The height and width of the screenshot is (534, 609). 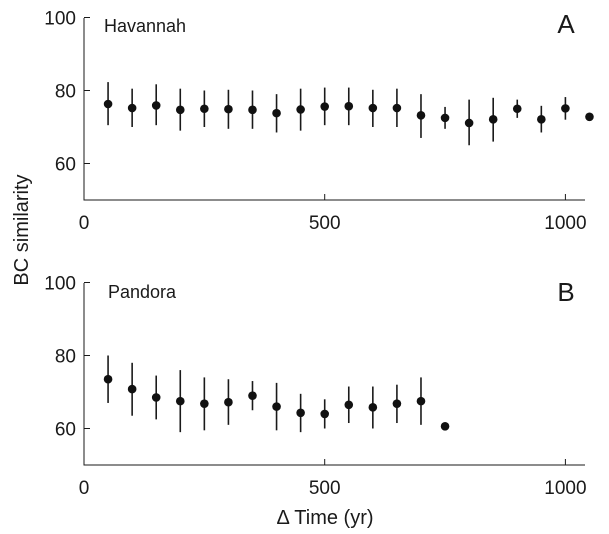 What do you see at coordinates (60, 284) in the screenshot?
I see `panel-b-y-tick-label: 100` at bounding box center [60, 284].